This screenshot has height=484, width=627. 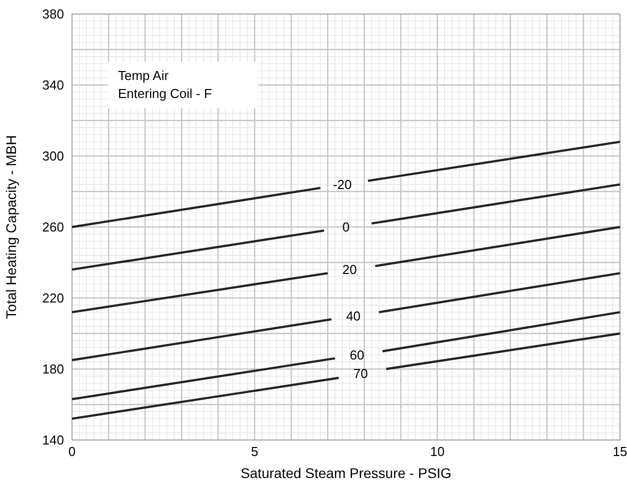 I want to click on x-tick-label: 0, so click(x=72, y=451).